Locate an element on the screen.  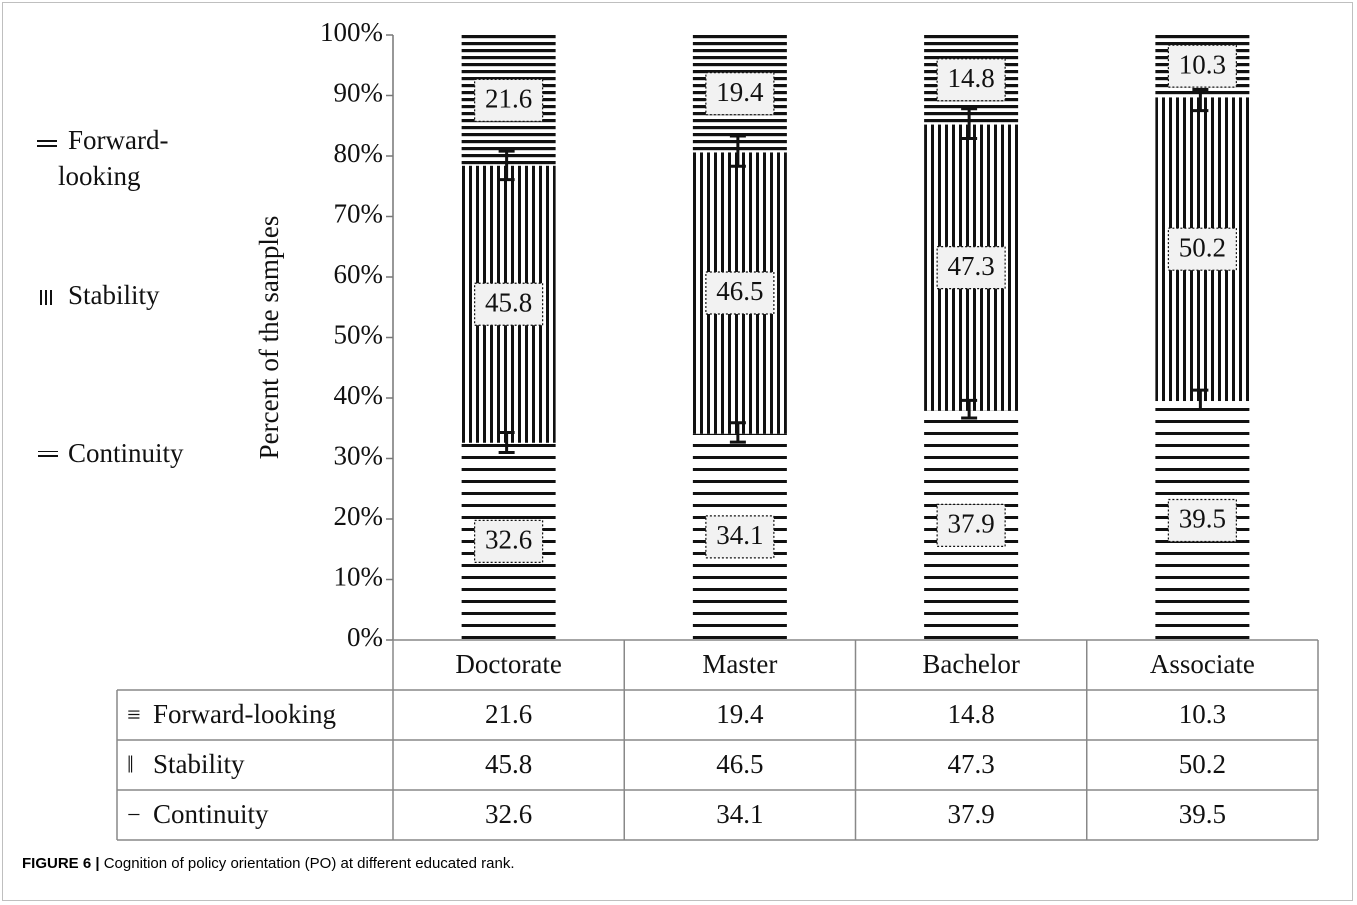
y-axis-title: Percent of the samples is located at coordinates (269, 338).